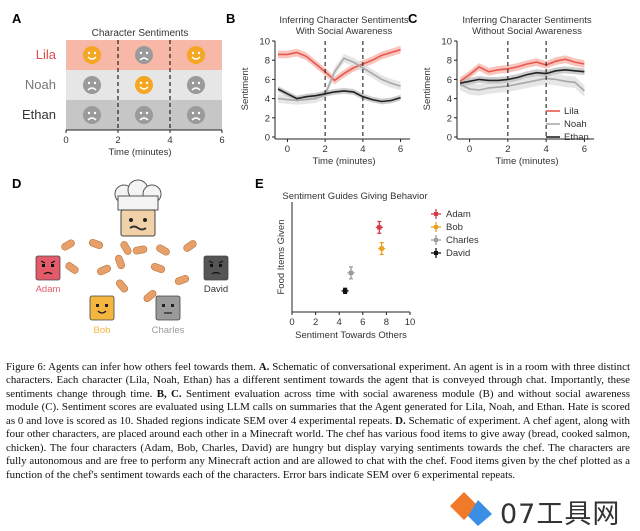  I want to click on legend-label: Ethan, so click(576, 137).